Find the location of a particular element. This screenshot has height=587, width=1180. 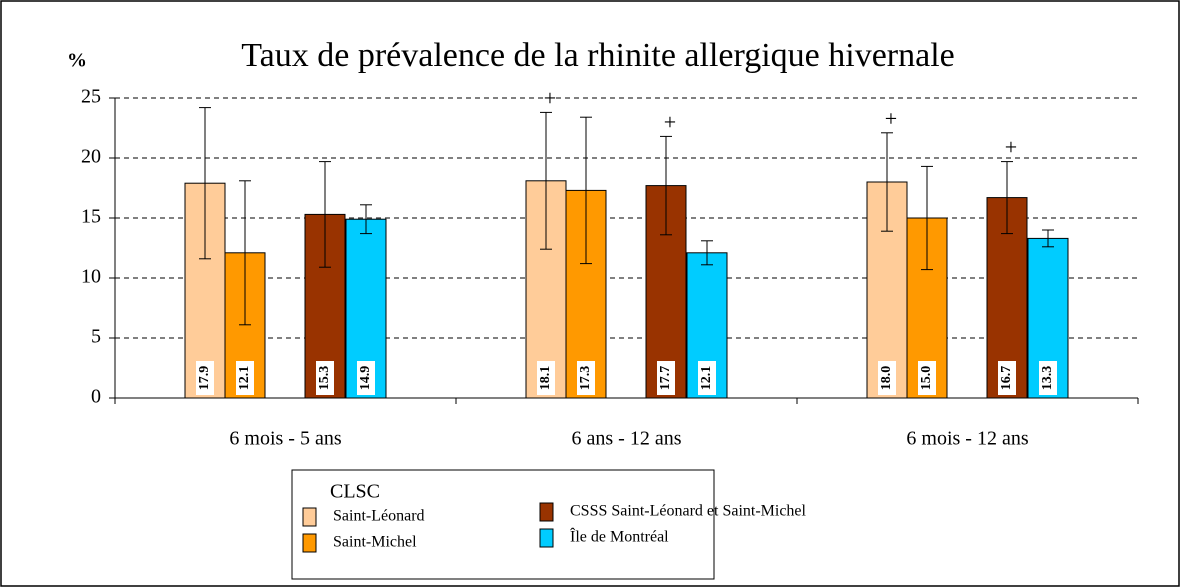

legend-title: CLSC is located at coordinates (355, 492).